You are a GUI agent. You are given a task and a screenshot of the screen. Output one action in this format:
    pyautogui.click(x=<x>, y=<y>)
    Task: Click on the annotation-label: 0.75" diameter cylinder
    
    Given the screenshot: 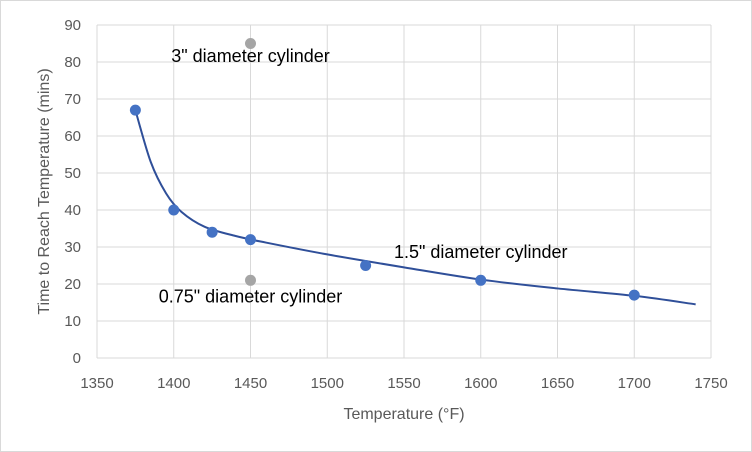 What is the action you would take?
    pyautogui.click(x=250, y=297)
    